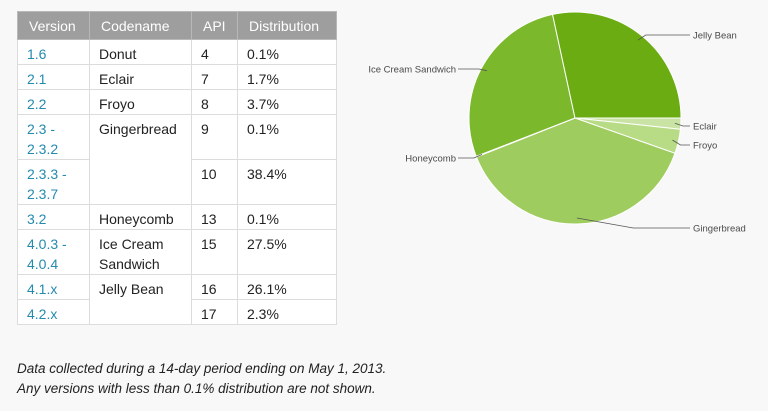 This screenshot has width=768, height=411. What do you see at coordinates (214, 52) in the screenshot?
I see `api-cell: 4` at bounding box center [214, 52].